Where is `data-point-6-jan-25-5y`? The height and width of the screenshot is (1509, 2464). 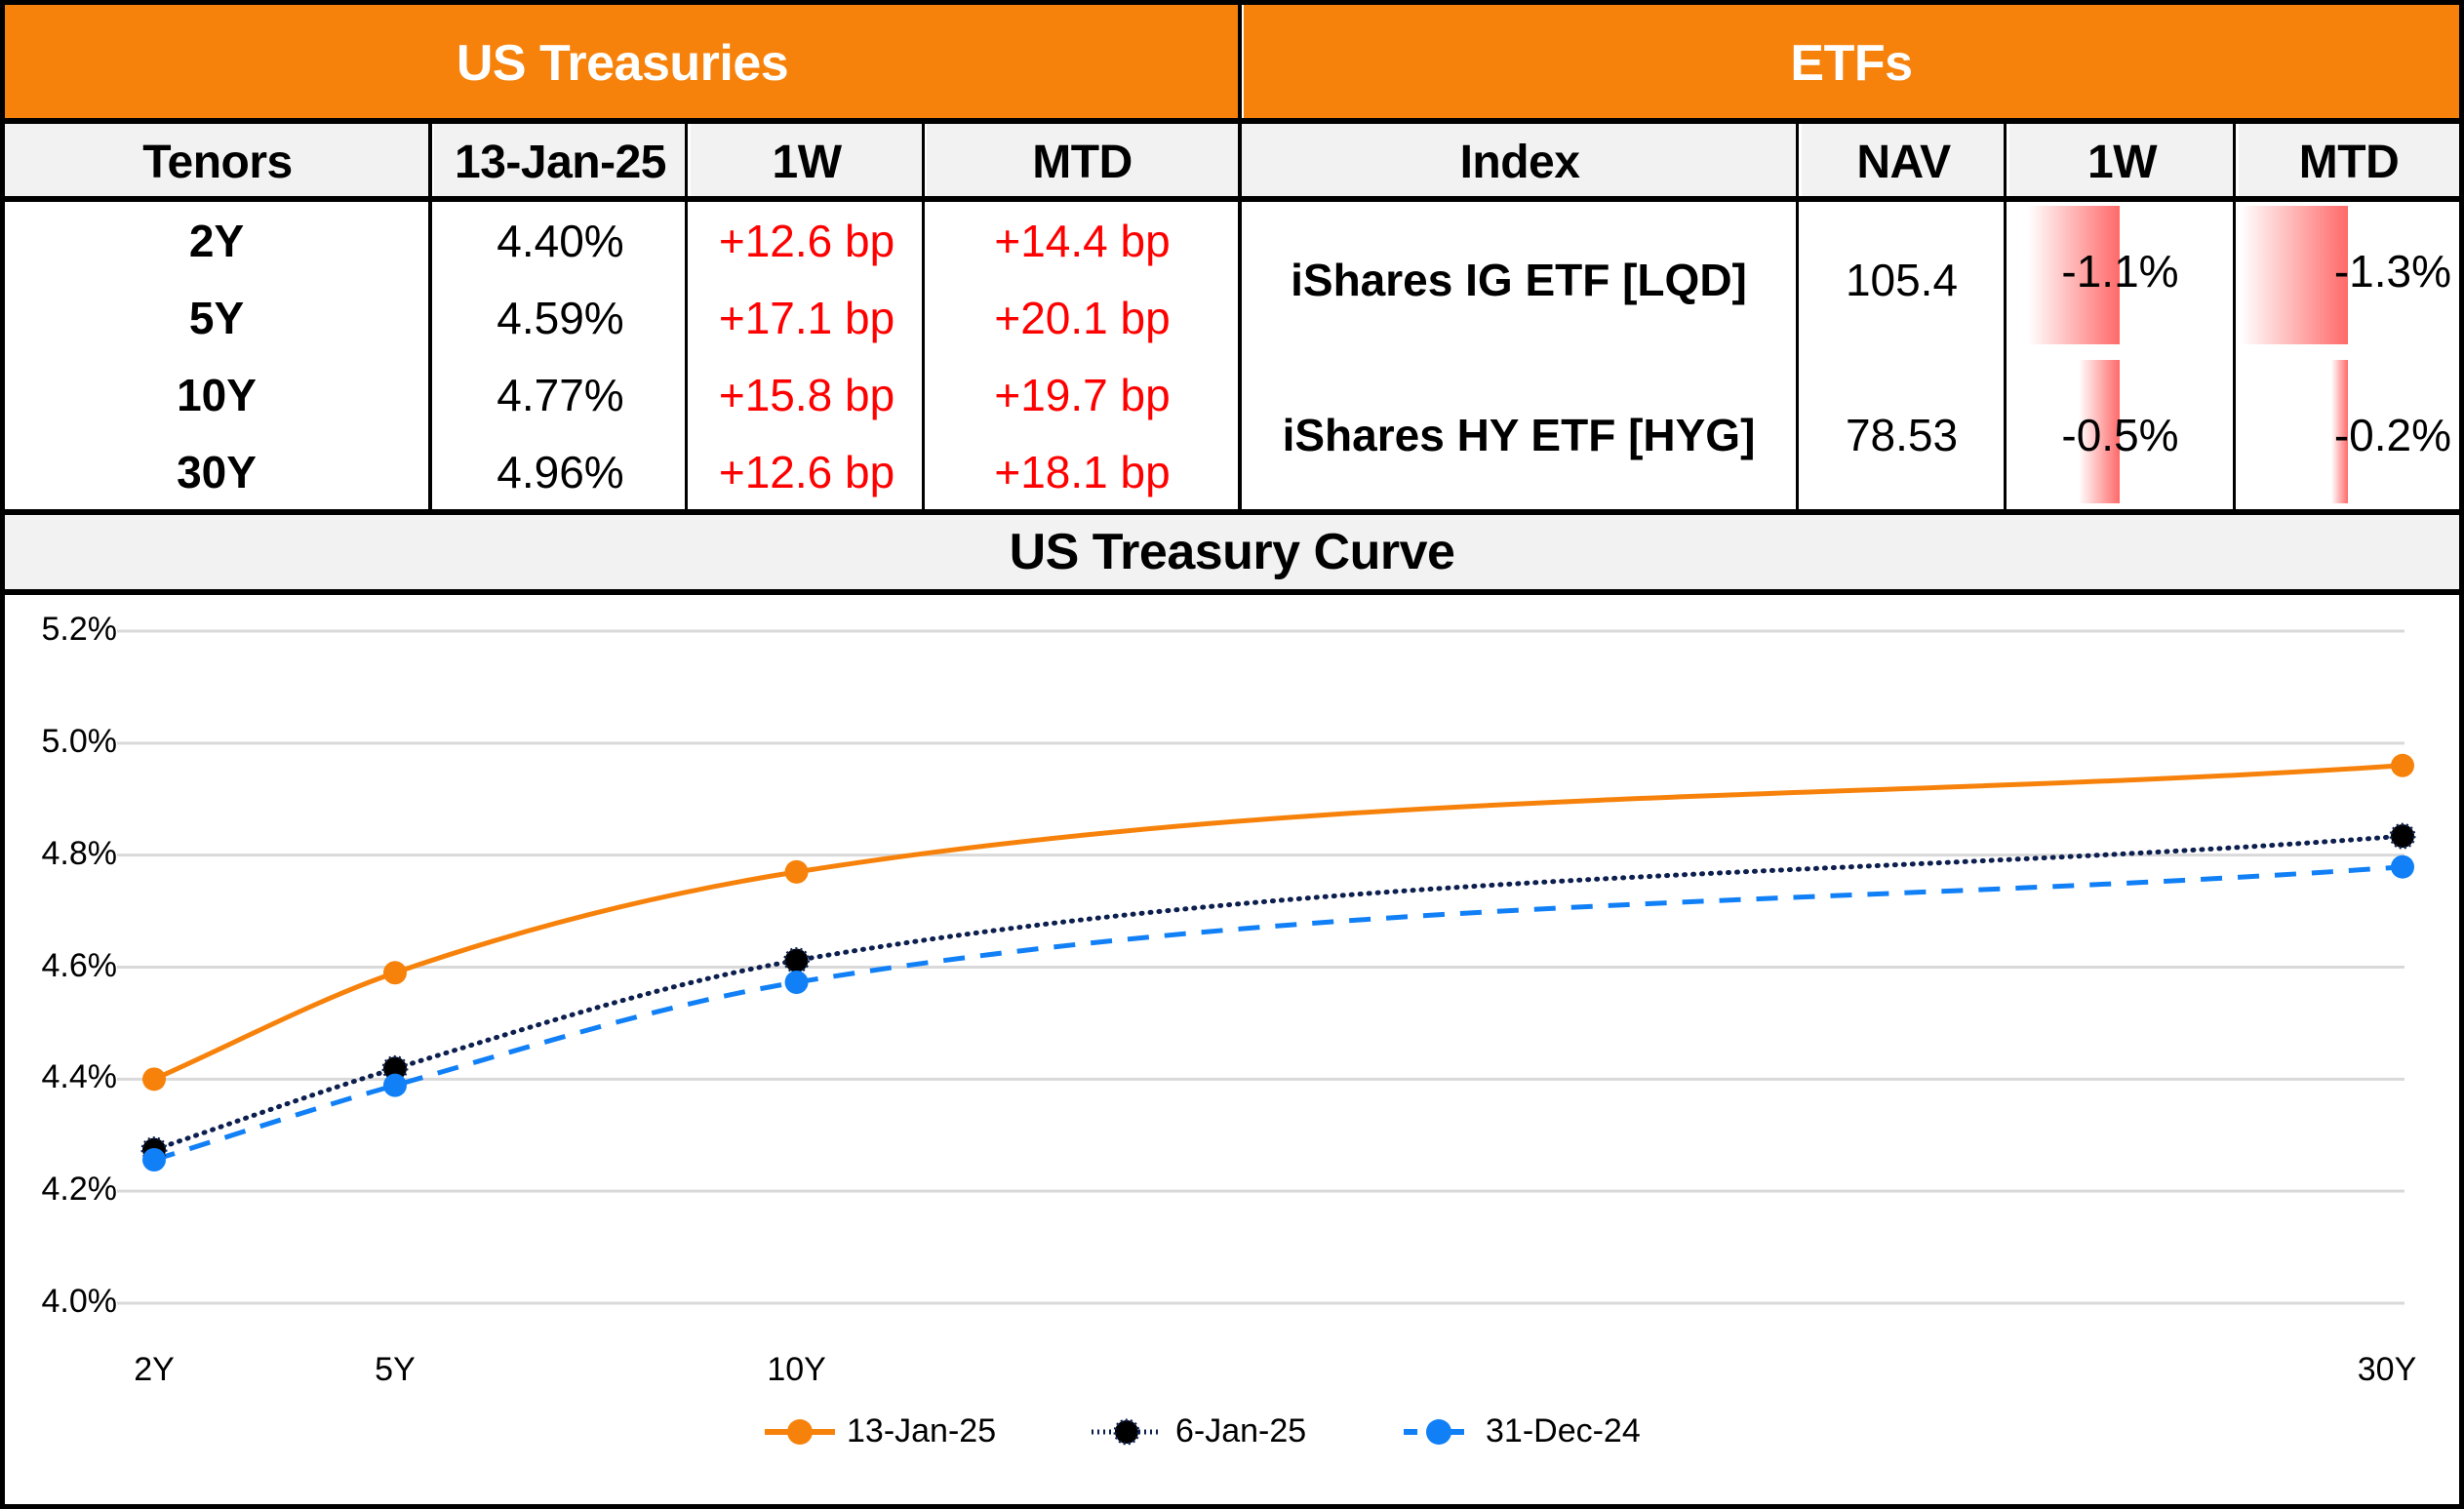
data-point-6-jan-25-5y is located at coordinates (395, 1068).